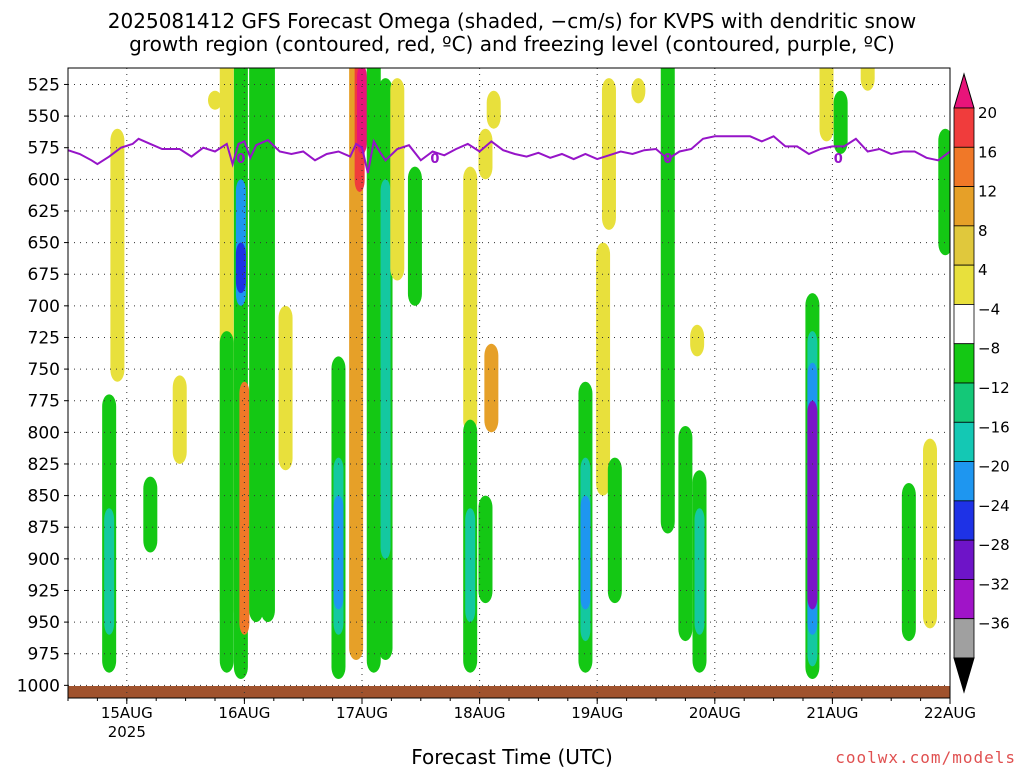 This screenshot has width=1024, height=769. What do you see at coordinates (244, 713) in the screenshot?
I see `x-tick-label-16AUG: 16AUG` at bounding box center [244, 713].